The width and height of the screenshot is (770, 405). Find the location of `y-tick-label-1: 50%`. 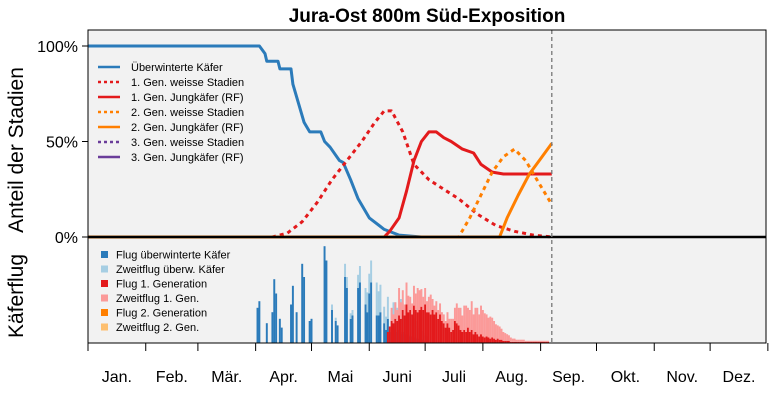

y-tick-label-1: 50% is located at coordinates (62, 143).